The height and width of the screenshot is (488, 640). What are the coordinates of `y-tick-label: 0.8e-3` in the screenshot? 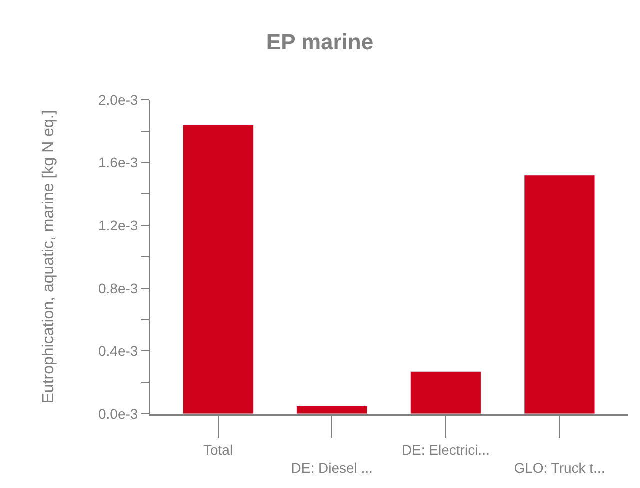 It's located at (118, 288).